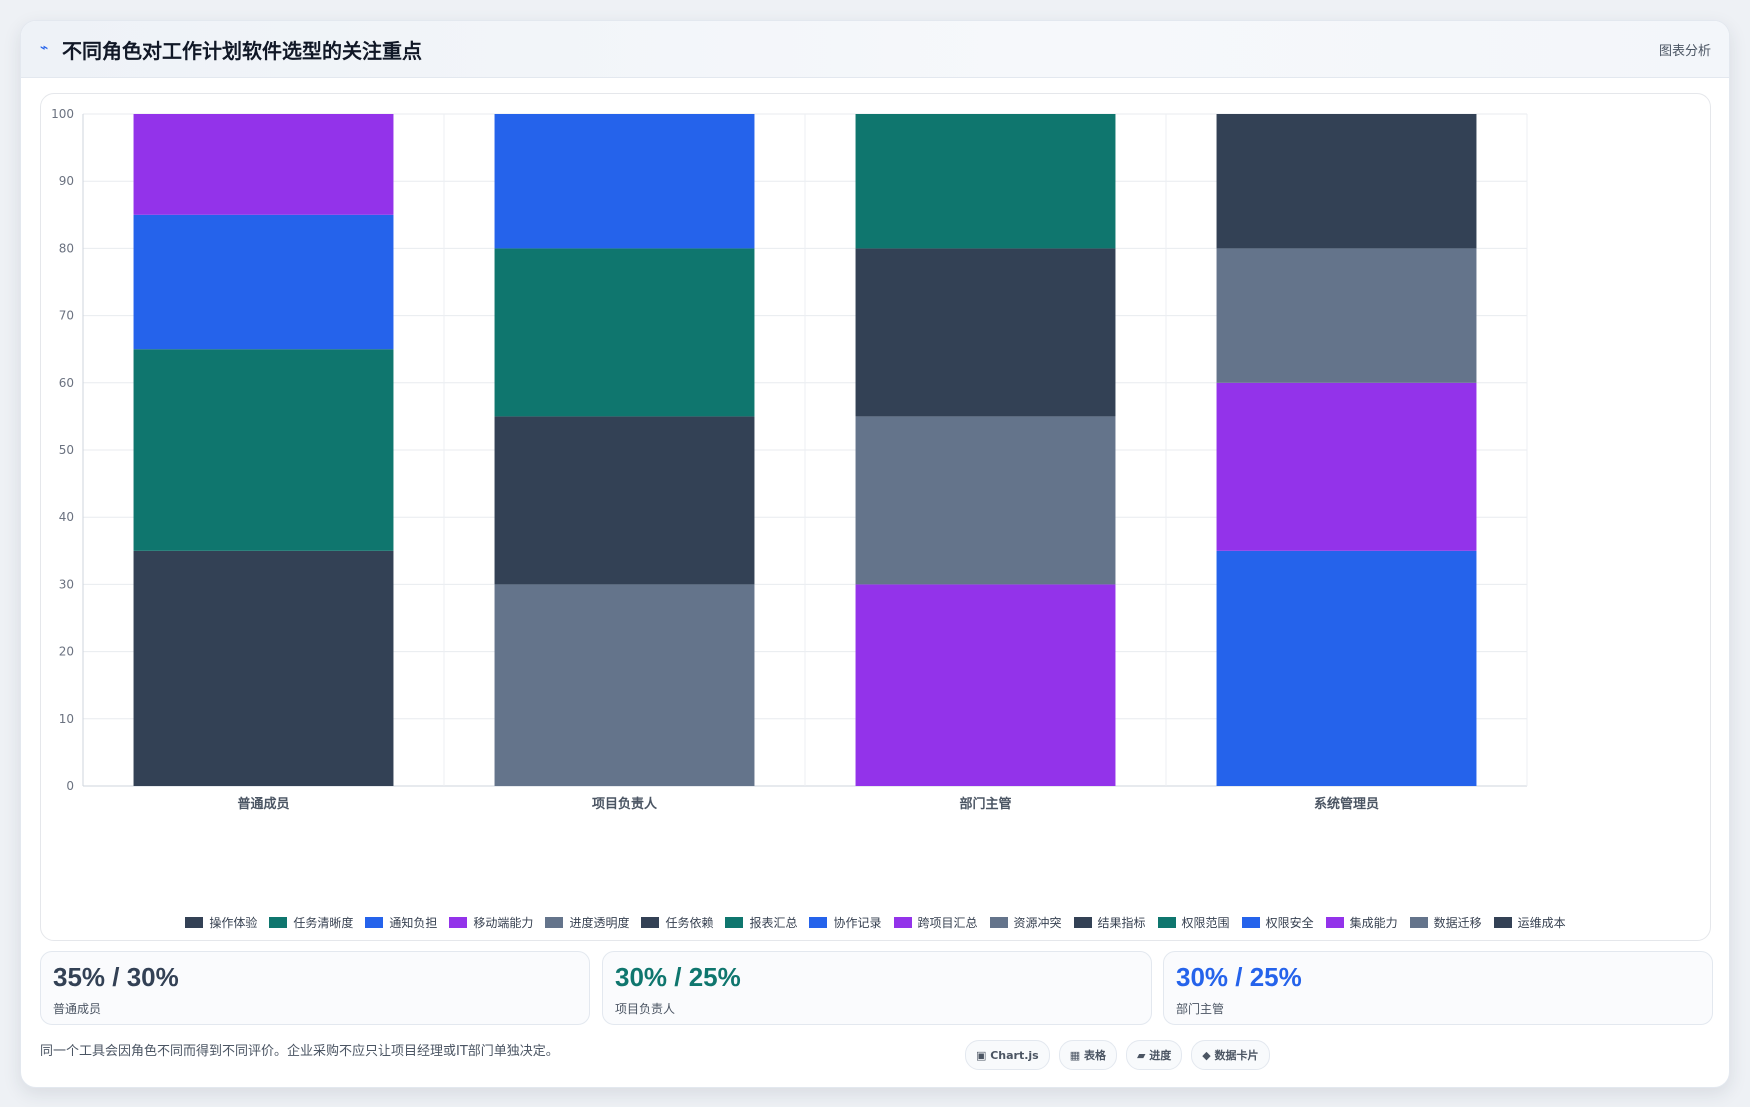 This screenshot has width=1750, height=1107. I want to click on stat-card: 30% / 25% 项目负责人, so click(877, 988).